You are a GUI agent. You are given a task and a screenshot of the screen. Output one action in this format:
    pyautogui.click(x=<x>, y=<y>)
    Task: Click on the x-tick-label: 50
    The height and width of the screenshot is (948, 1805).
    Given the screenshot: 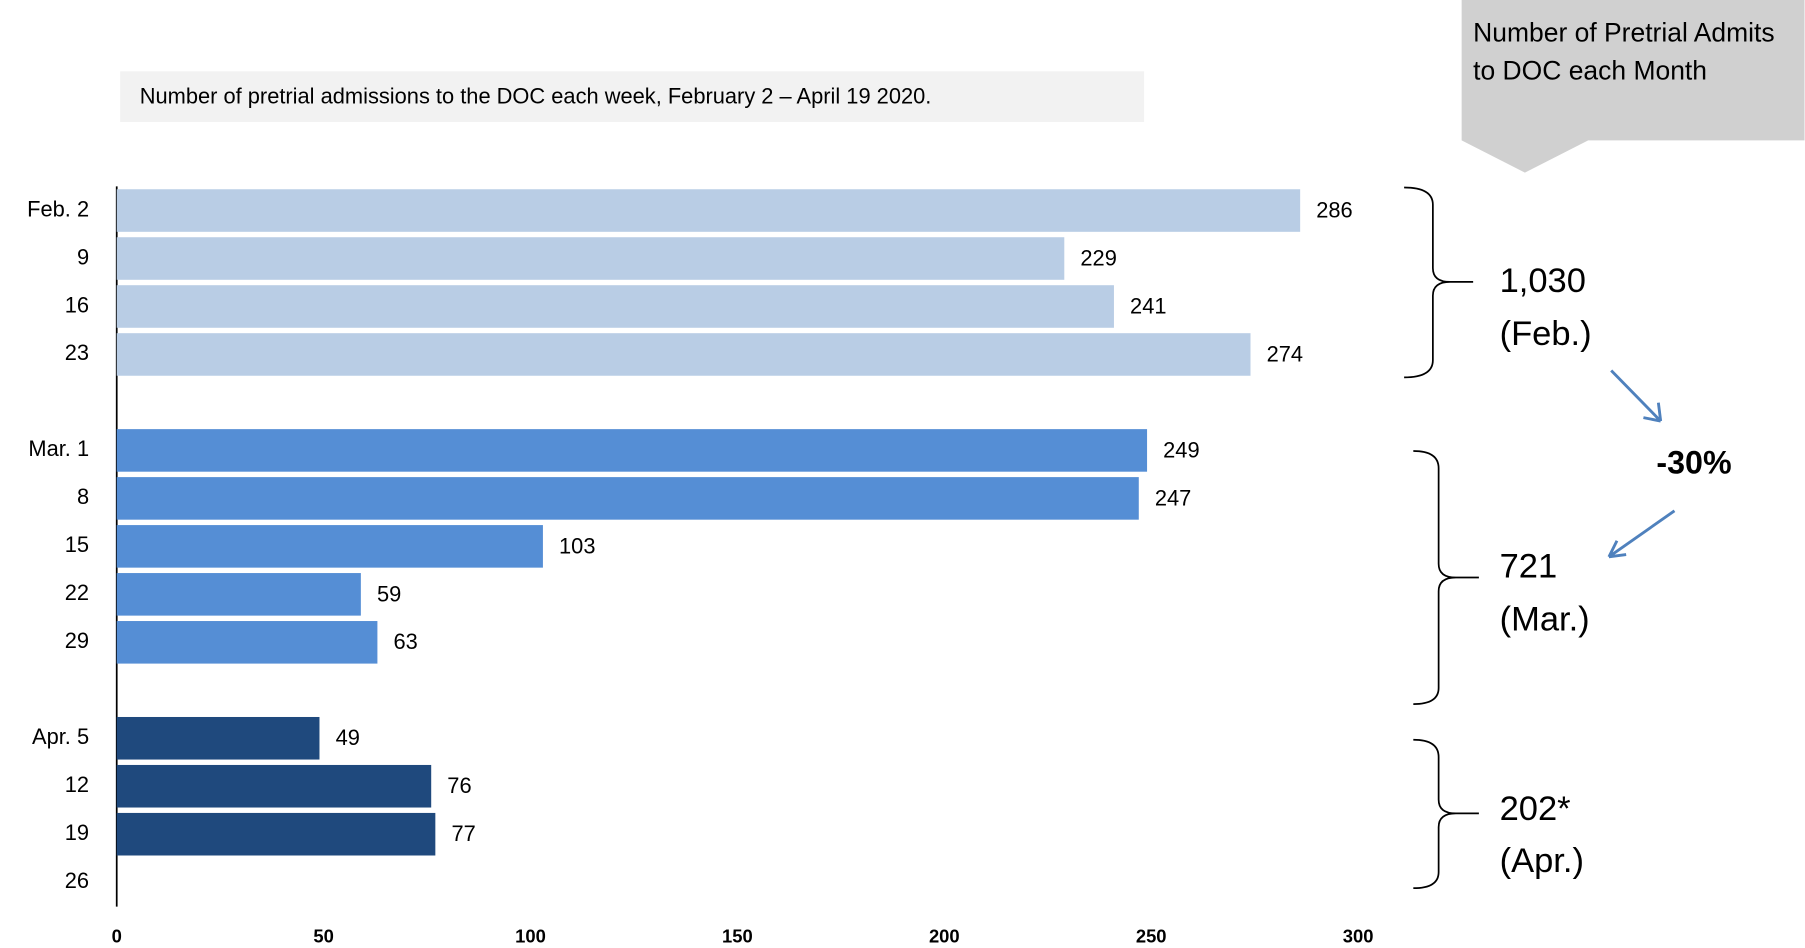 What is the action you would take?
    pyautogui.click(x=323, y=936)
    